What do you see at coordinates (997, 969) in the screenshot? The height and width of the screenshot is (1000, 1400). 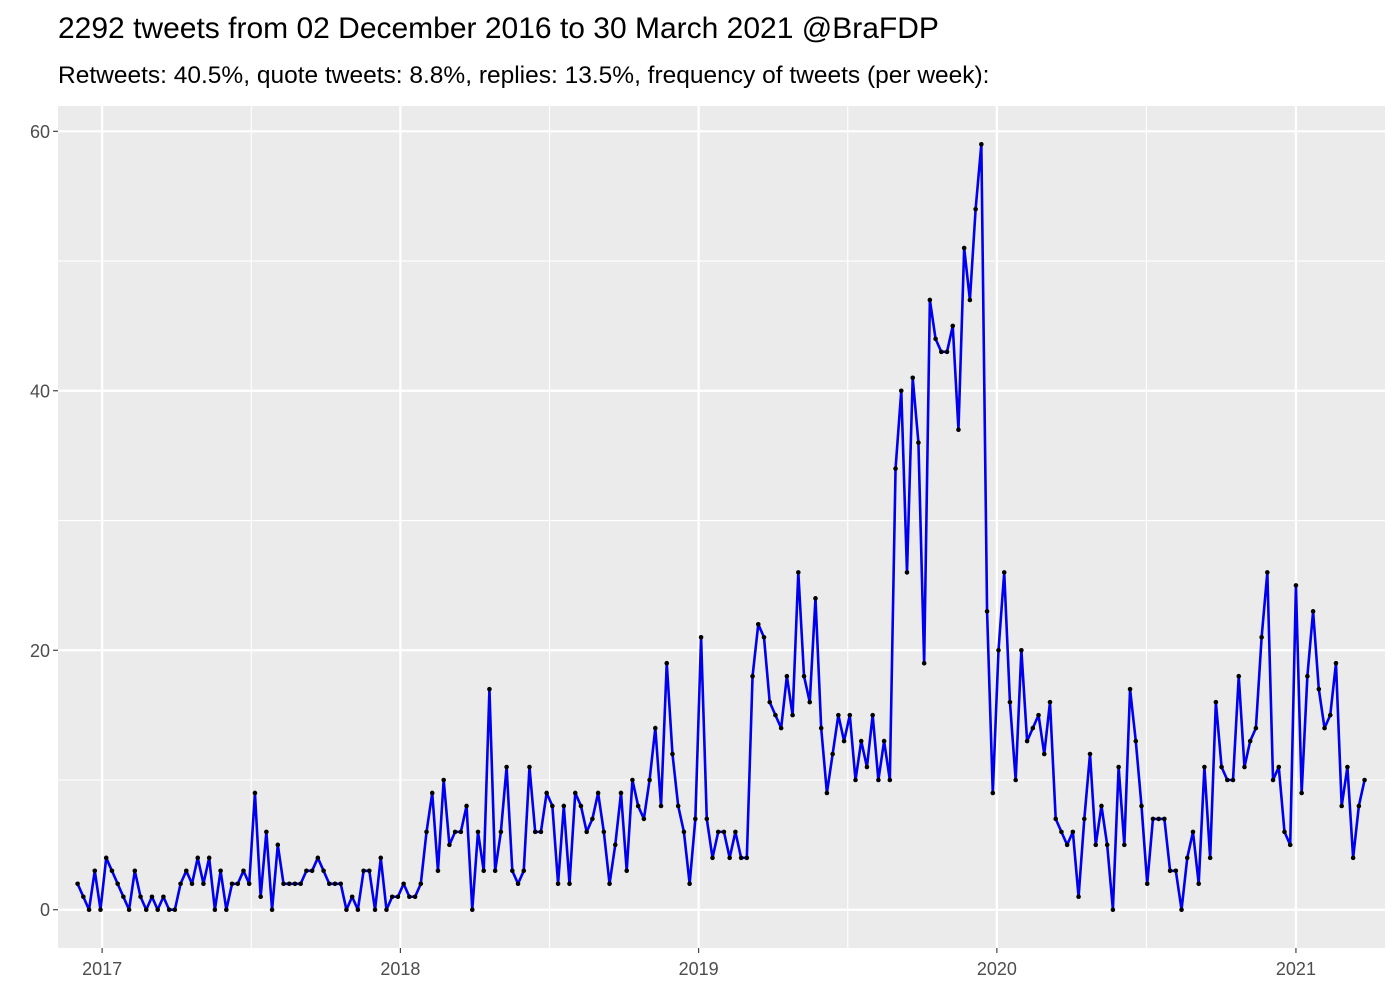 I see `x-tick-label: 2020` at bounding box center [997, 969].